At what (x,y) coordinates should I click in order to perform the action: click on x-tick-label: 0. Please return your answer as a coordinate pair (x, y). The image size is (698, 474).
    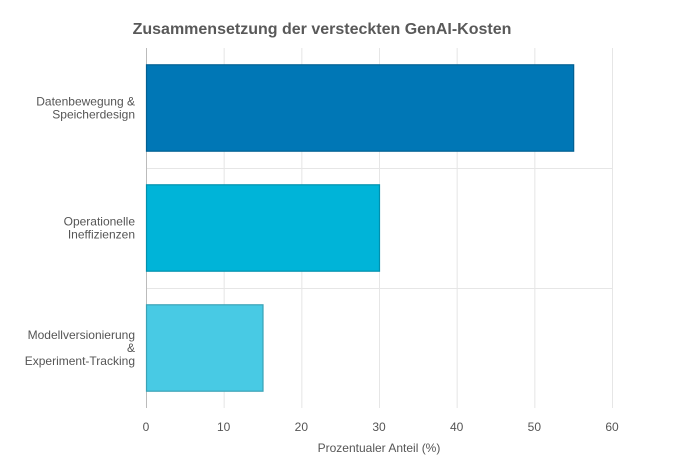
    Looking at the image, I should click on (146, 427).